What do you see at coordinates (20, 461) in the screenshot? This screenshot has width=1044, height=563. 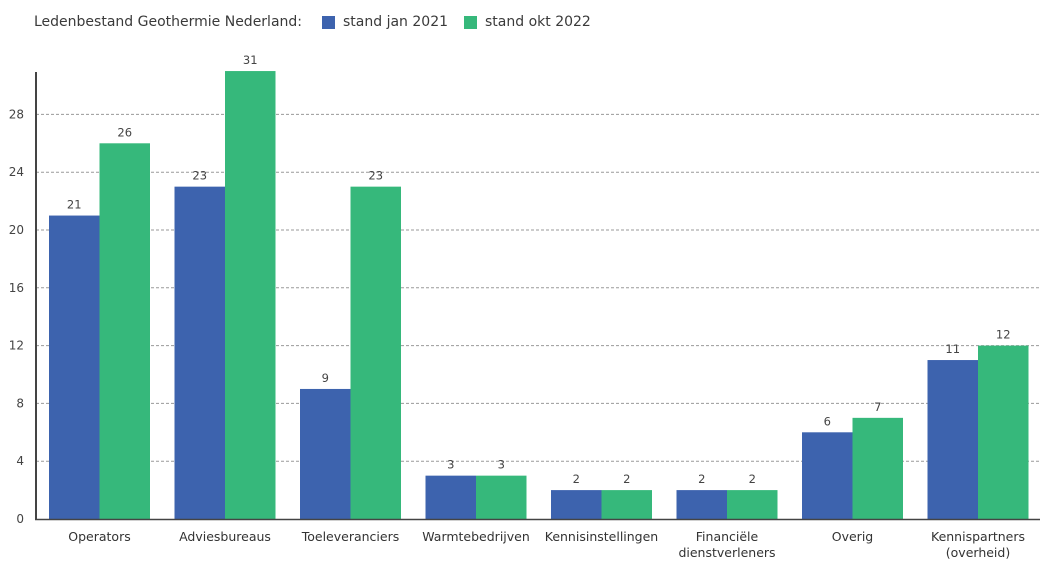 I see `y-tick-label: 4` at bounding box center [20, 461].